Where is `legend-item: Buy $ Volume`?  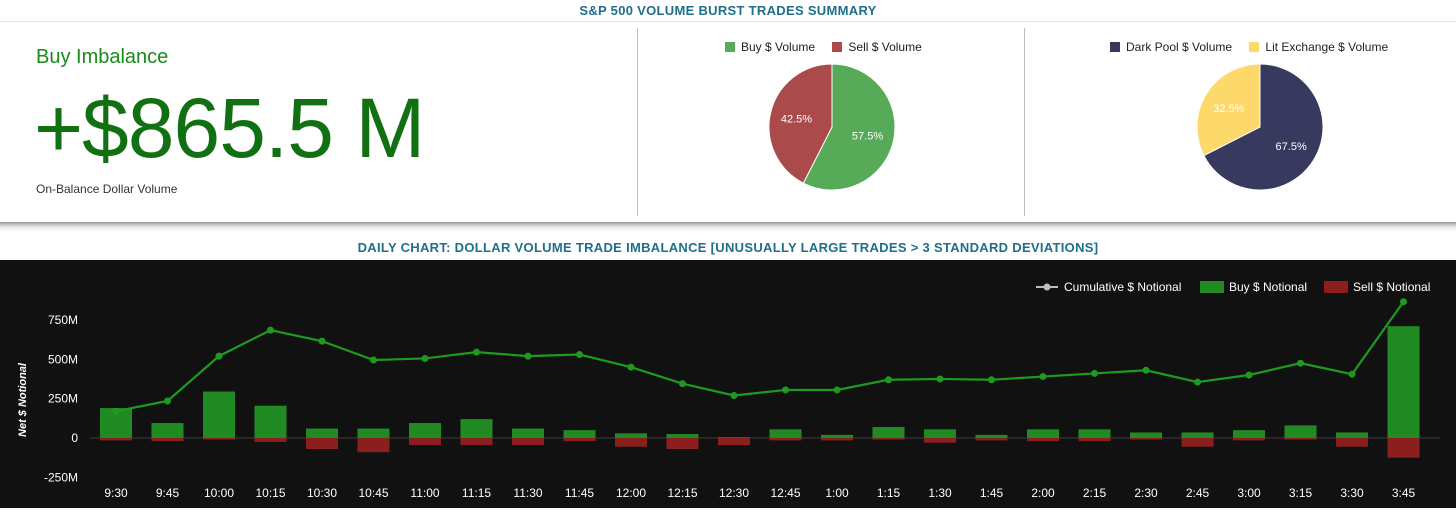 legend-item: Buy $ Volume is located at coordinates (770, 47).